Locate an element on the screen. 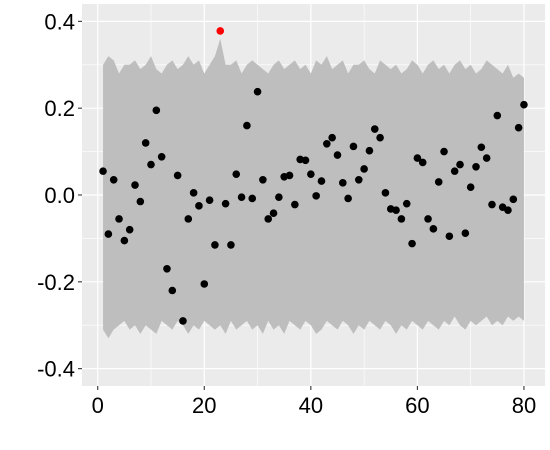 Image resolution: width=550 pixels, height=450 pixels. y-tick-label: -0.4 is located at coordinates (56, 369).